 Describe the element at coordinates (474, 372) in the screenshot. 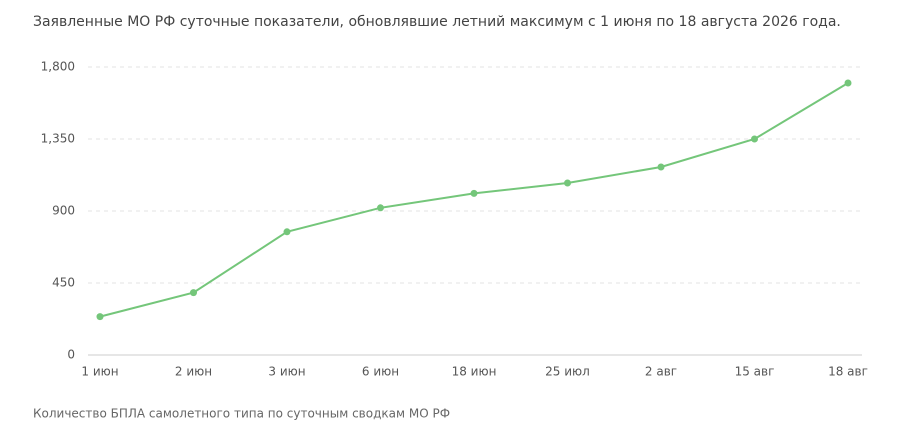

I see `x-tick-label: 18 июн` at that location.